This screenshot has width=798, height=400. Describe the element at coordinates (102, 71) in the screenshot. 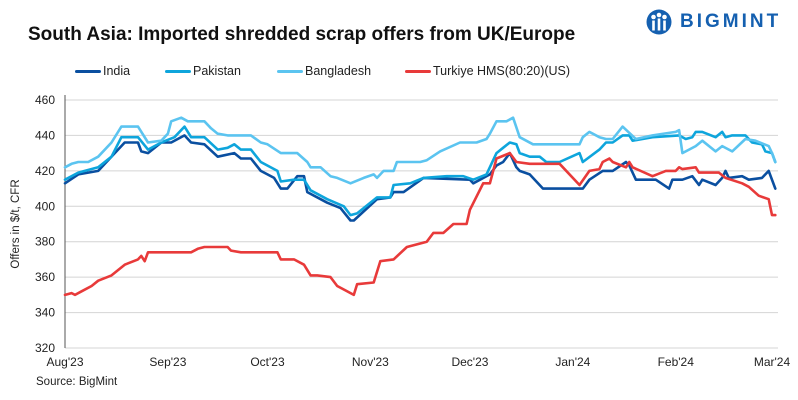

I see `legend-item-india: India` at that location.